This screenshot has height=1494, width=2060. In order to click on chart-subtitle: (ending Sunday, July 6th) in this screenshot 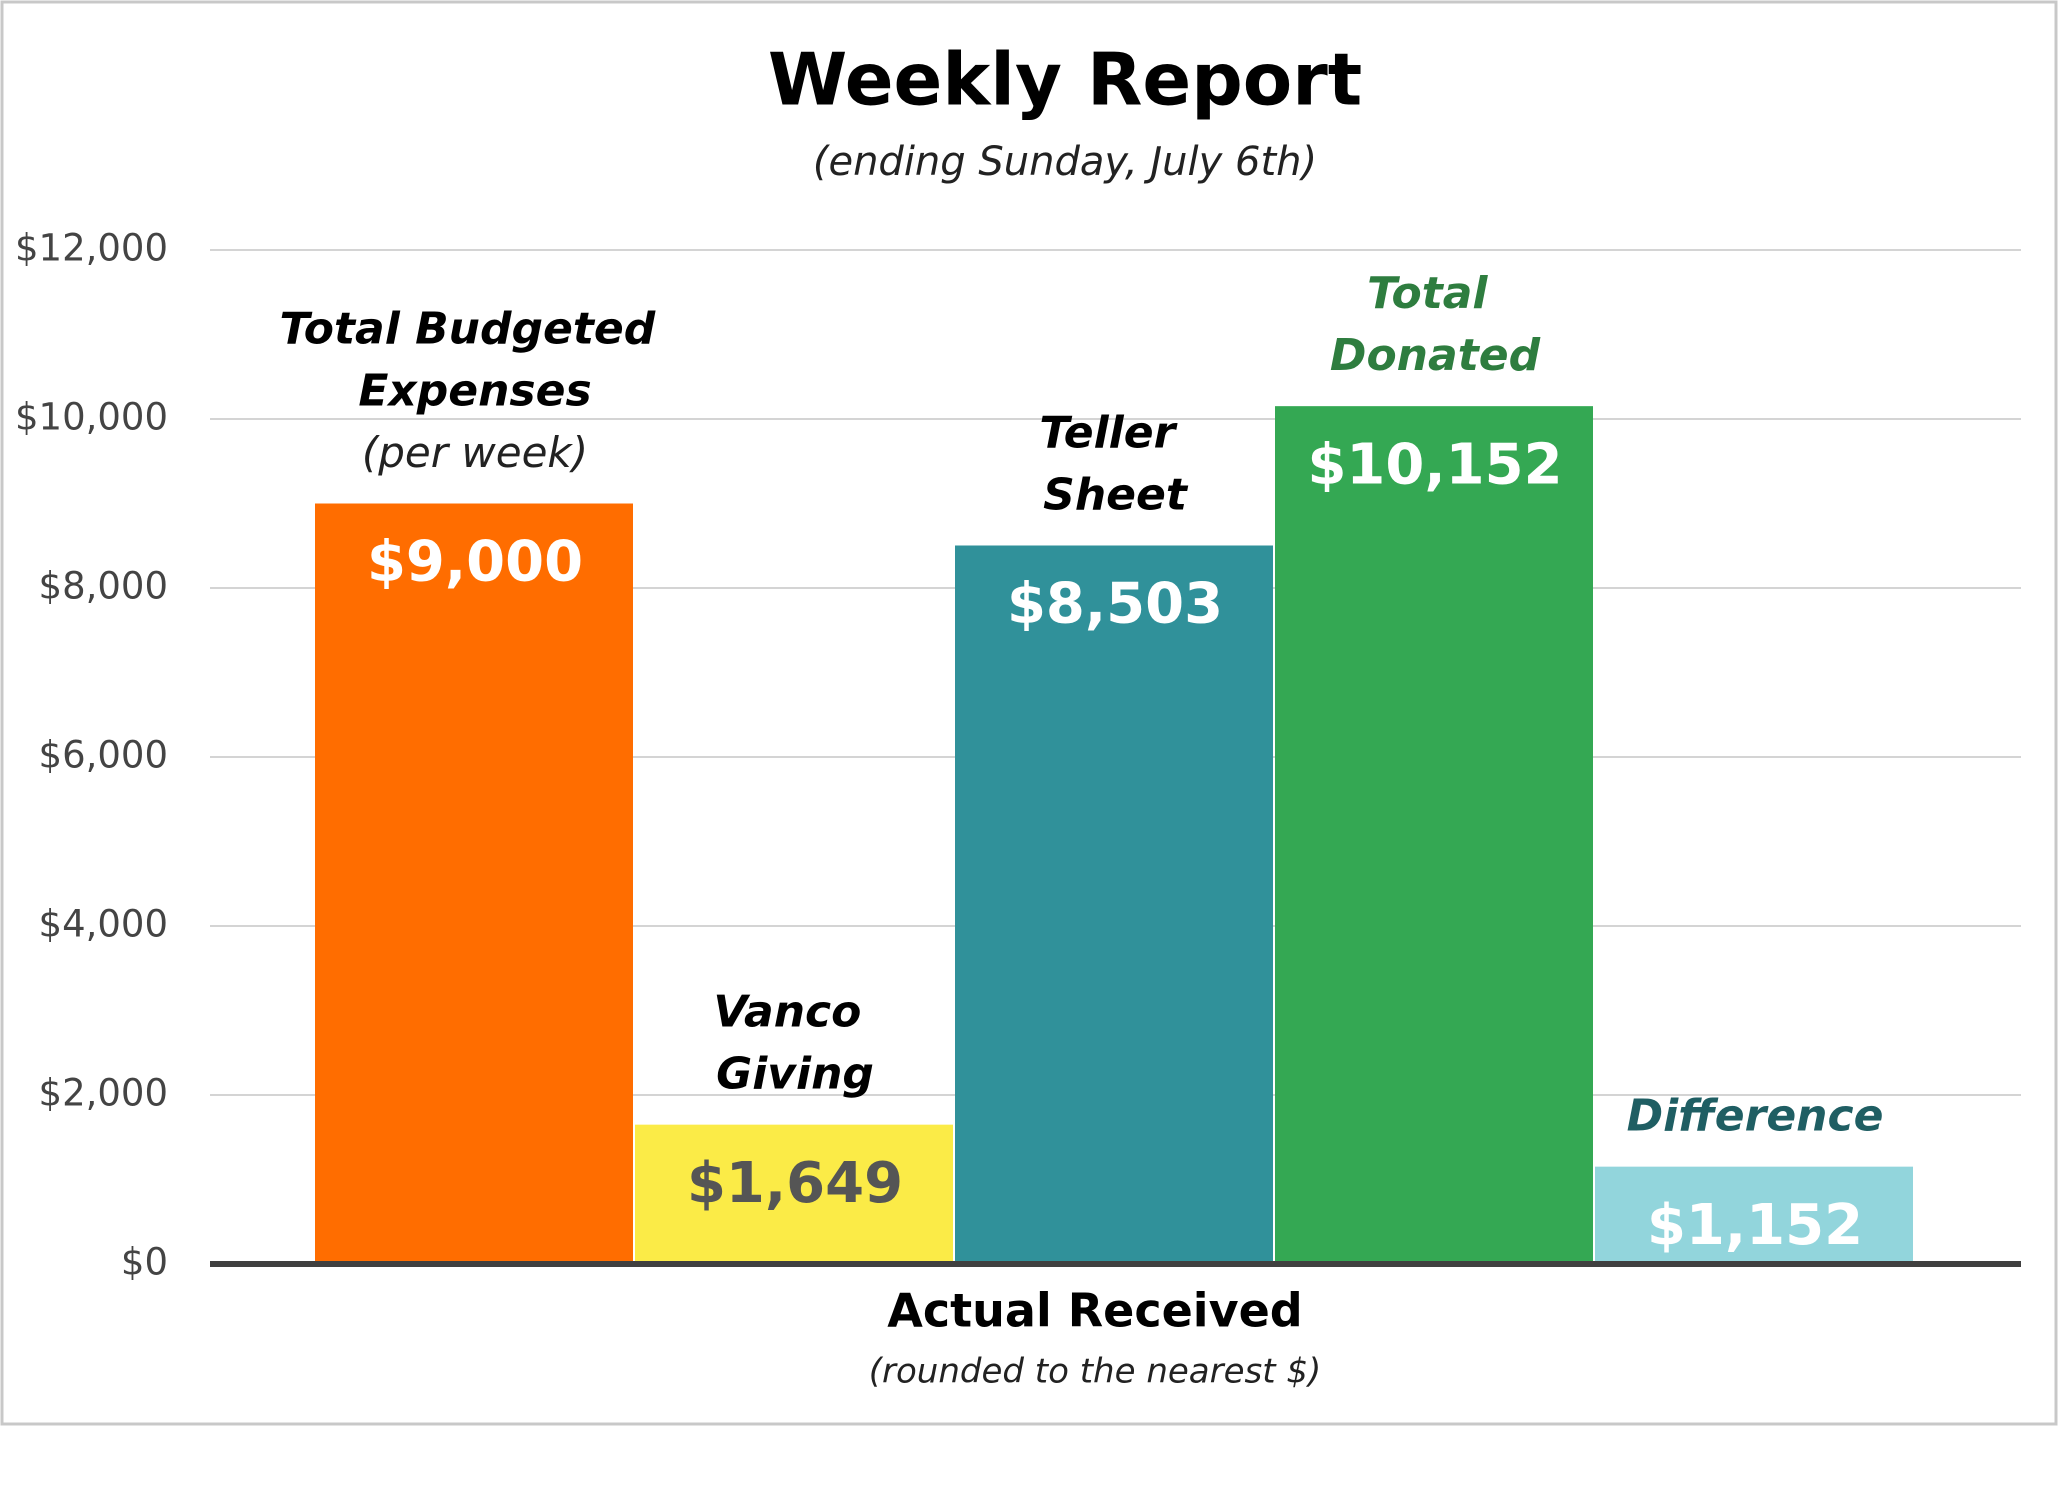, I will do `click(1065, 162)`.